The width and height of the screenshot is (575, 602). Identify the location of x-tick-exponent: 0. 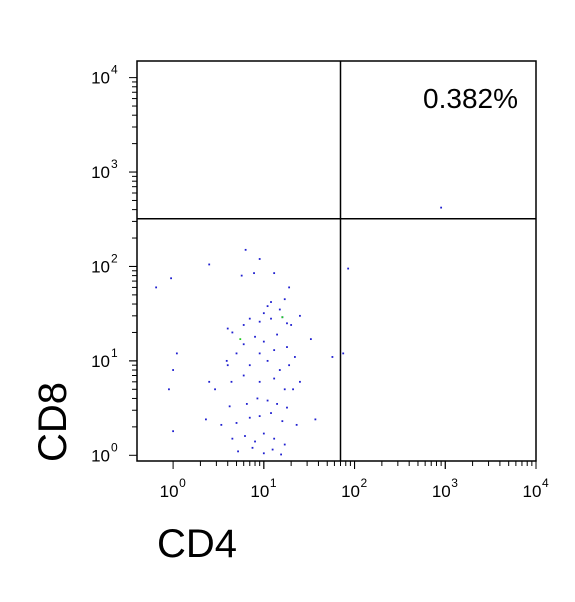
(182, 483).